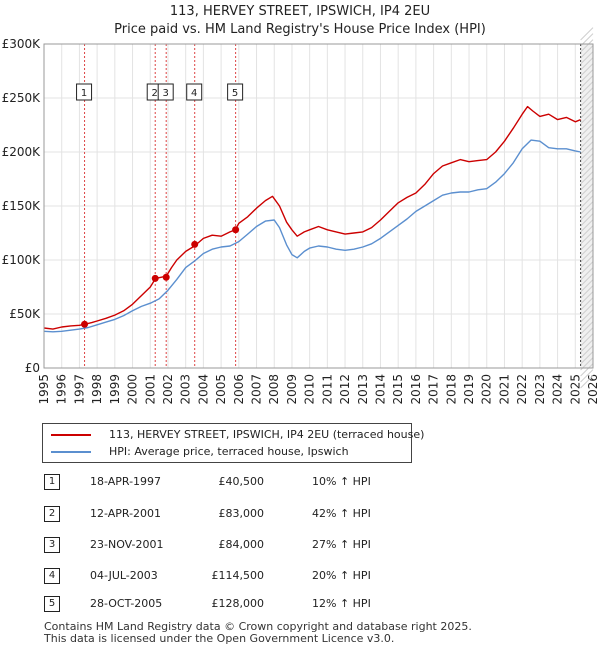 The height and width of the screenshot is (650, 600). What do you see at coordinates (22, 260) in the screenshot?
I see `y-tick-label: £100K` at bounding box center [22, 260].